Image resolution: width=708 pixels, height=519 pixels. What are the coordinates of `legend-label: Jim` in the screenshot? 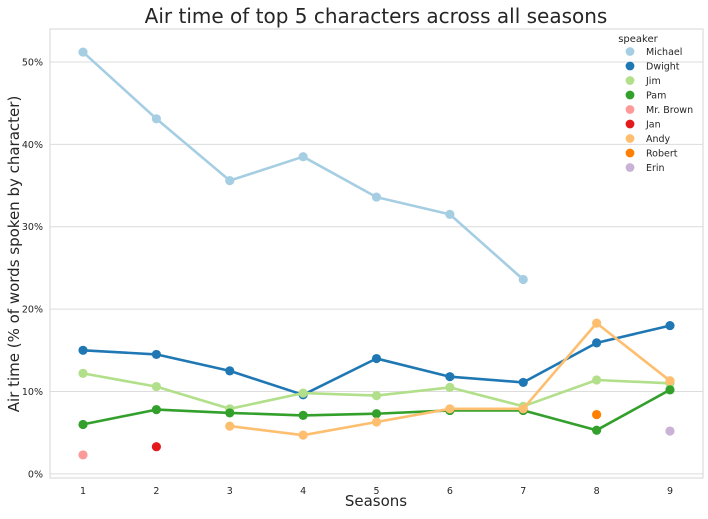 It's located at (653, 81).